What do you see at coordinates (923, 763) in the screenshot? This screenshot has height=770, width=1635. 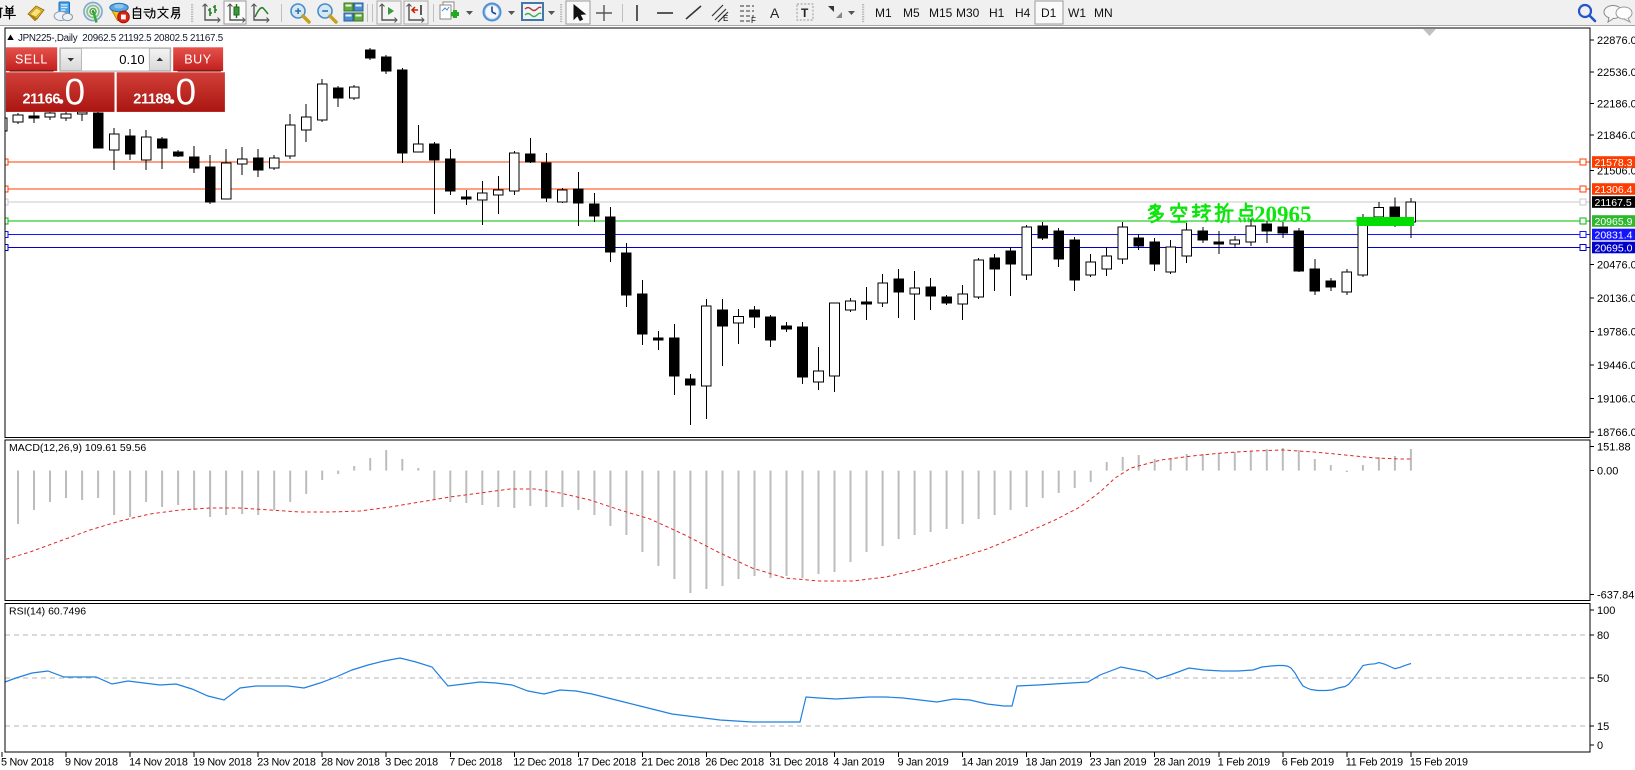 I see `svg-text: 9 Jan 2019` at bounding box center [923, 763].